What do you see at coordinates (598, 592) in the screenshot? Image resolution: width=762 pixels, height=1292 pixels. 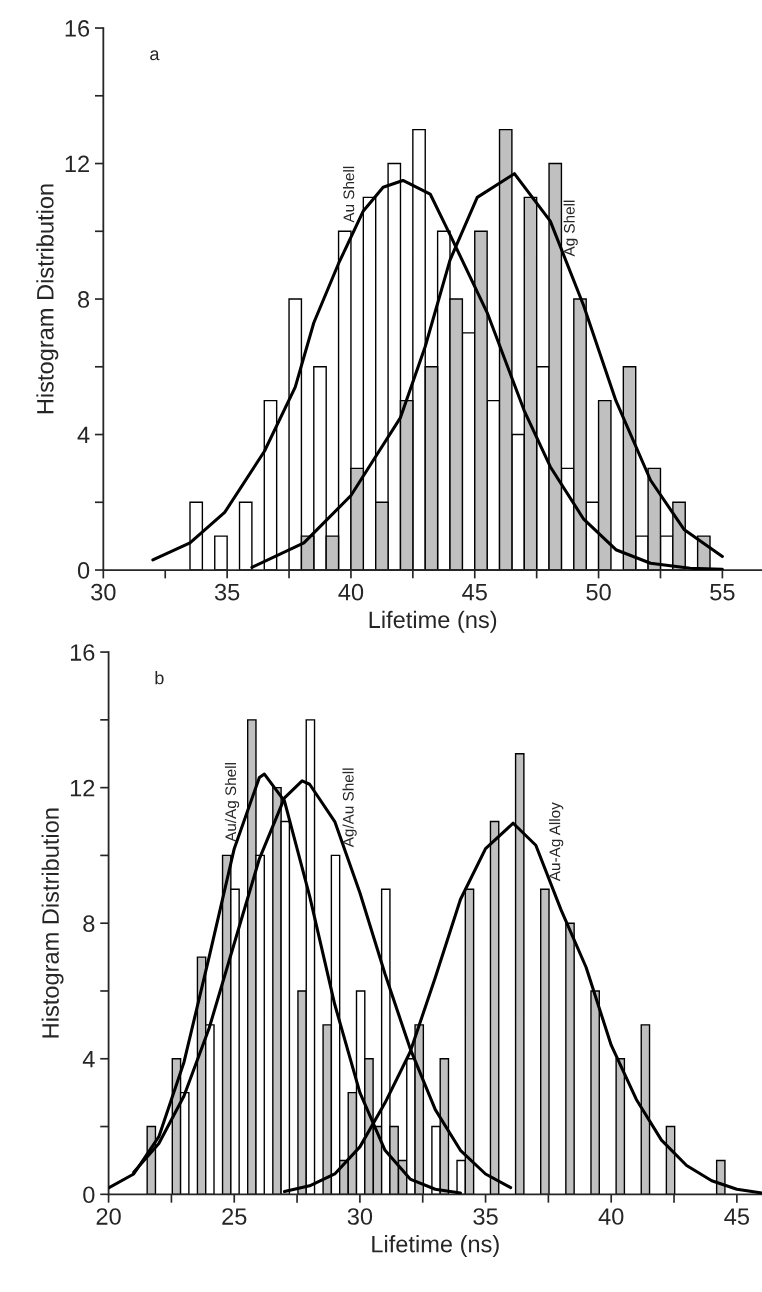 I see `x-tick-label: 50` at bounding box center [598, 592].